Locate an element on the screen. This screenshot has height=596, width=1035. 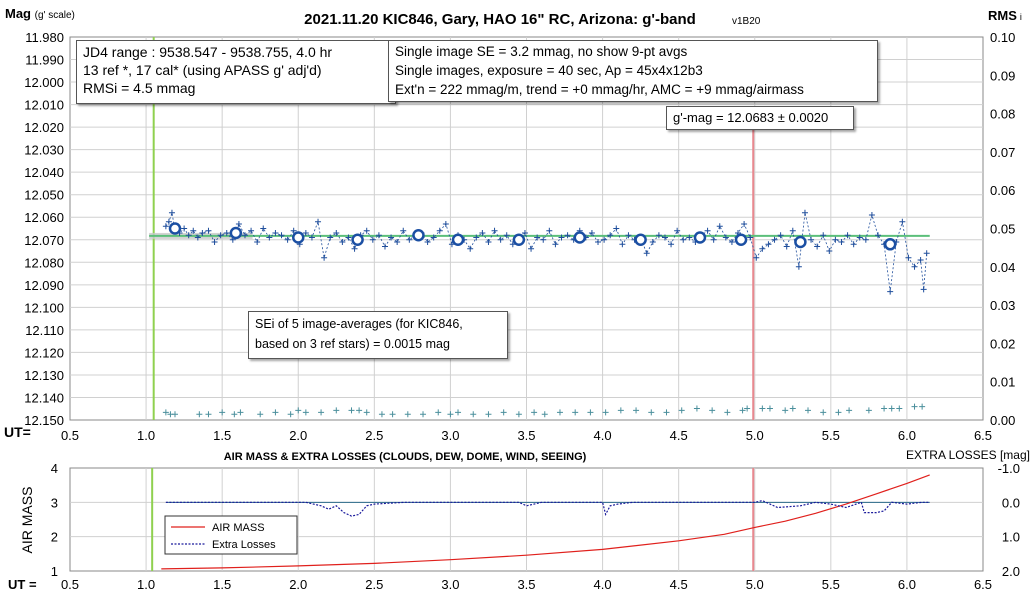
bottom-series is located at coordinates (545, 522).